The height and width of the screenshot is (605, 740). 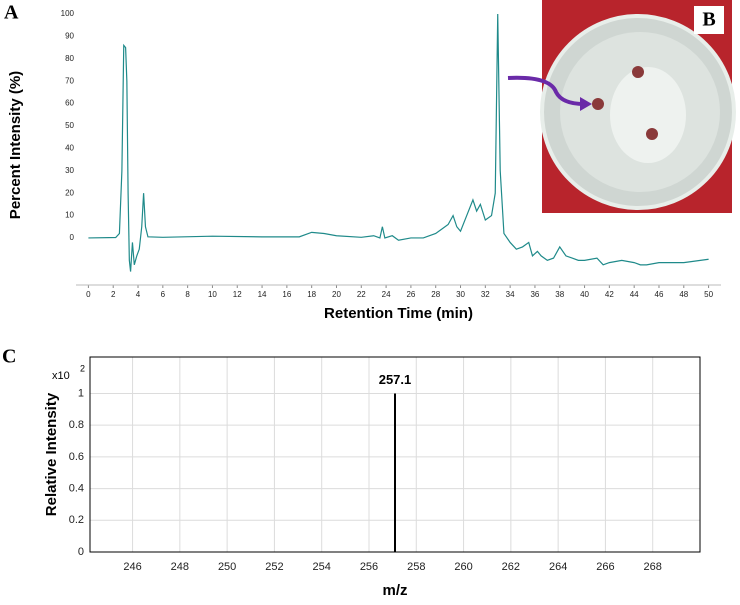 I want to click on x-tick-label: 28, so click(x=435, y=294).